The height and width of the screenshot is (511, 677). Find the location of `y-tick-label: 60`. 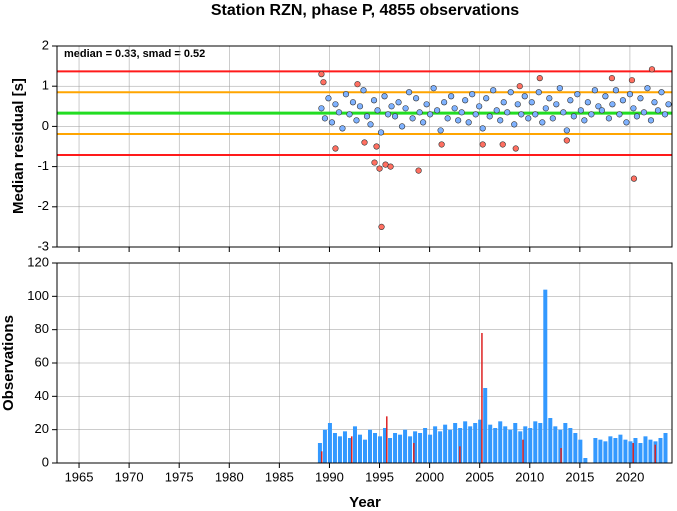

y-tick-label: 60 is located at coordinates (42, 361).